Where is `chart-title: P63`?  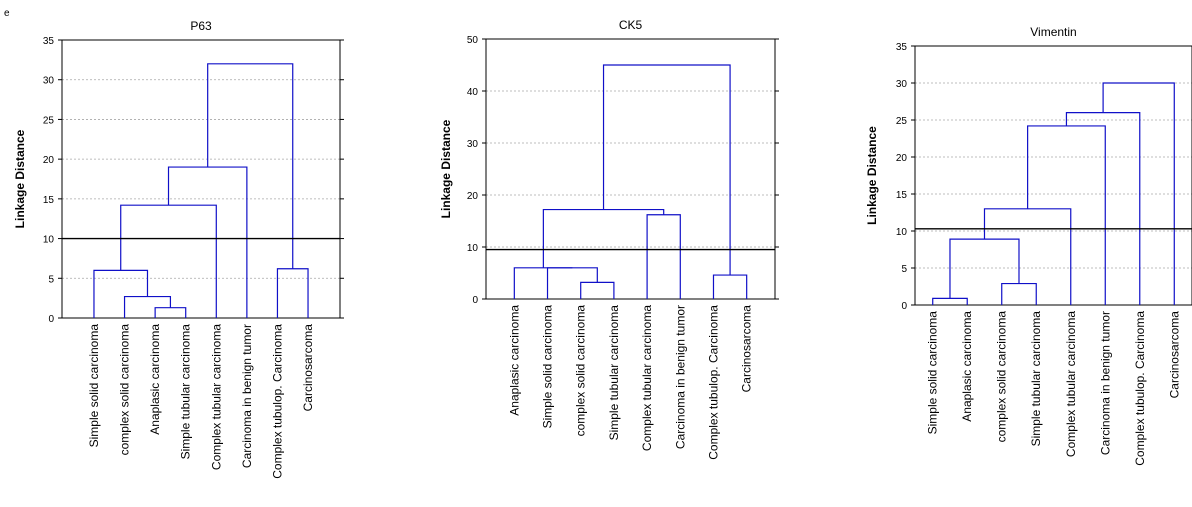 chart-title: P63 is located at coordinates (201, 26).